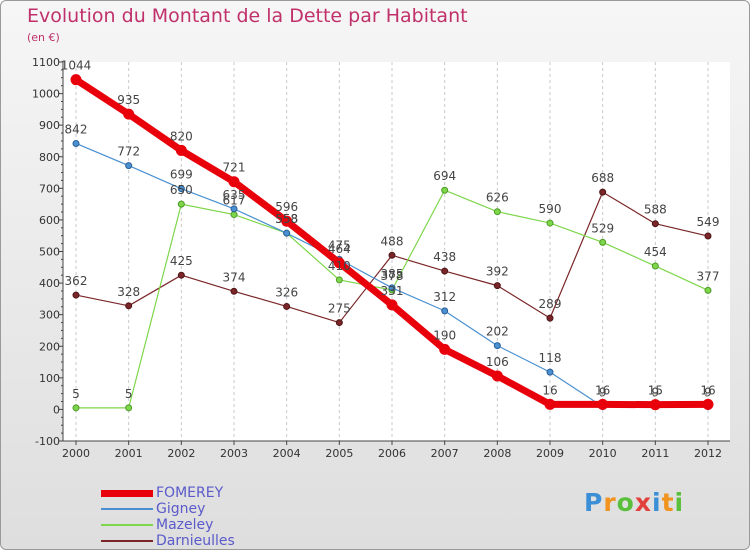 The image size is (750, 550). What do you see at coordinates (49, 283) in the screenshot?
I see `y-tick-label: 400` at bounding box center [49, 283].